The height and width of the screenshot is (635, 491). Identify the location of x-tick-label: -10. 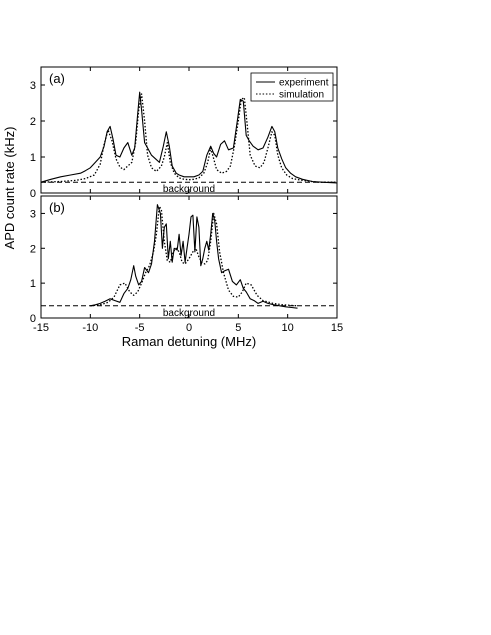
(90, 328).